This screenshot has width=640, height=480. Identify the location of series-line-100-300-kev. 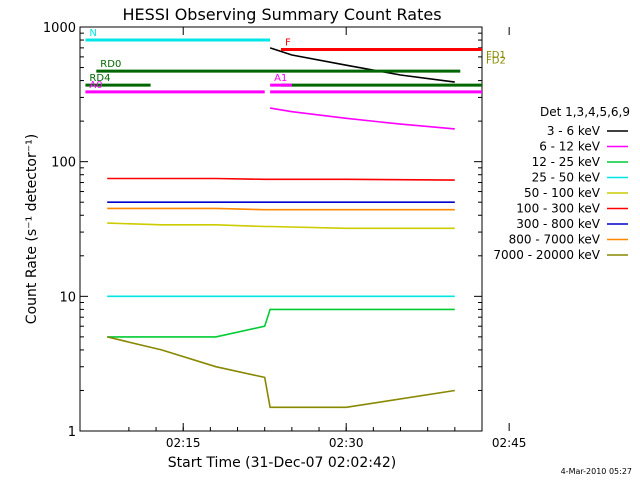
(281, 179).